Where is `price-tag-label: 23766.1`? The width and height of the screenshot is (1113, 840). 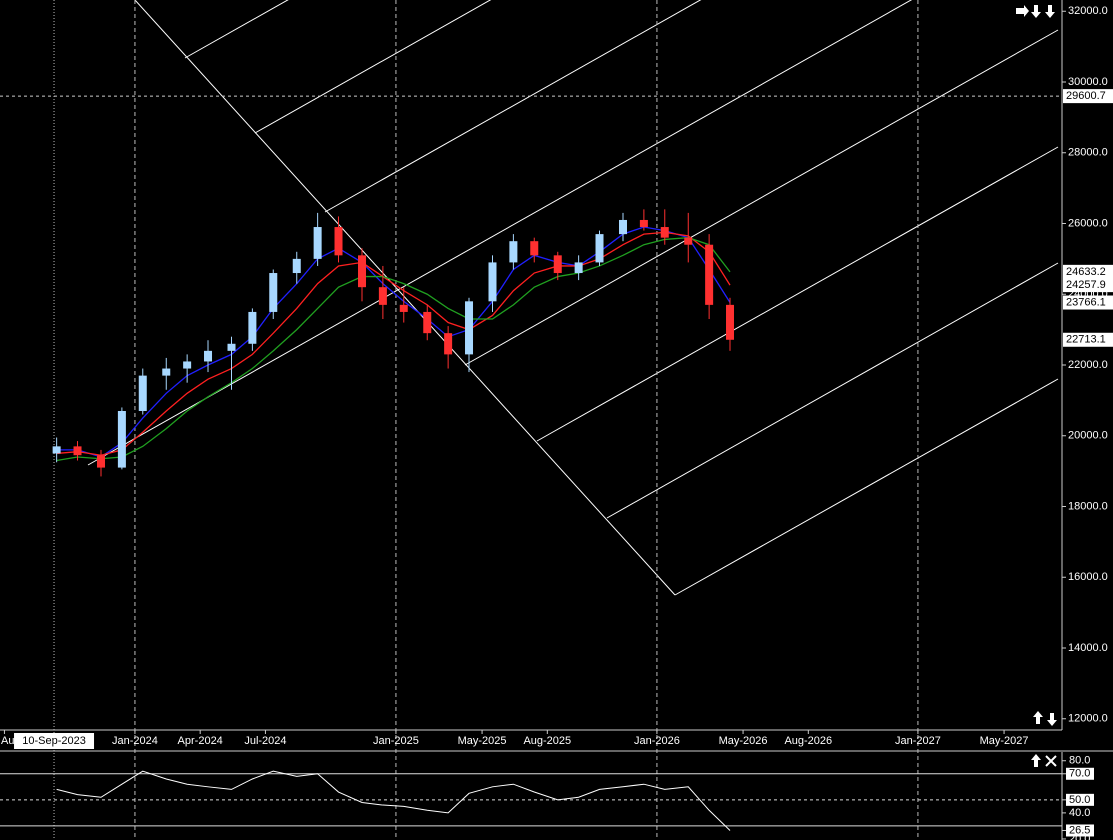
price-tag-label: 23766.1 is located at coordinates (1086, 302).